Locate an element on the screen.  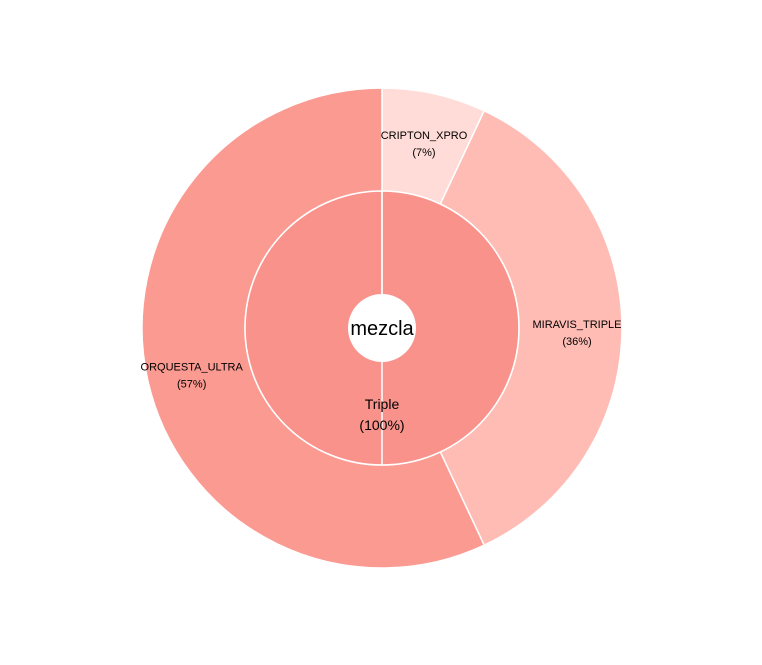
outer-percent-1: (36%) is located at coordinates (576, 342).